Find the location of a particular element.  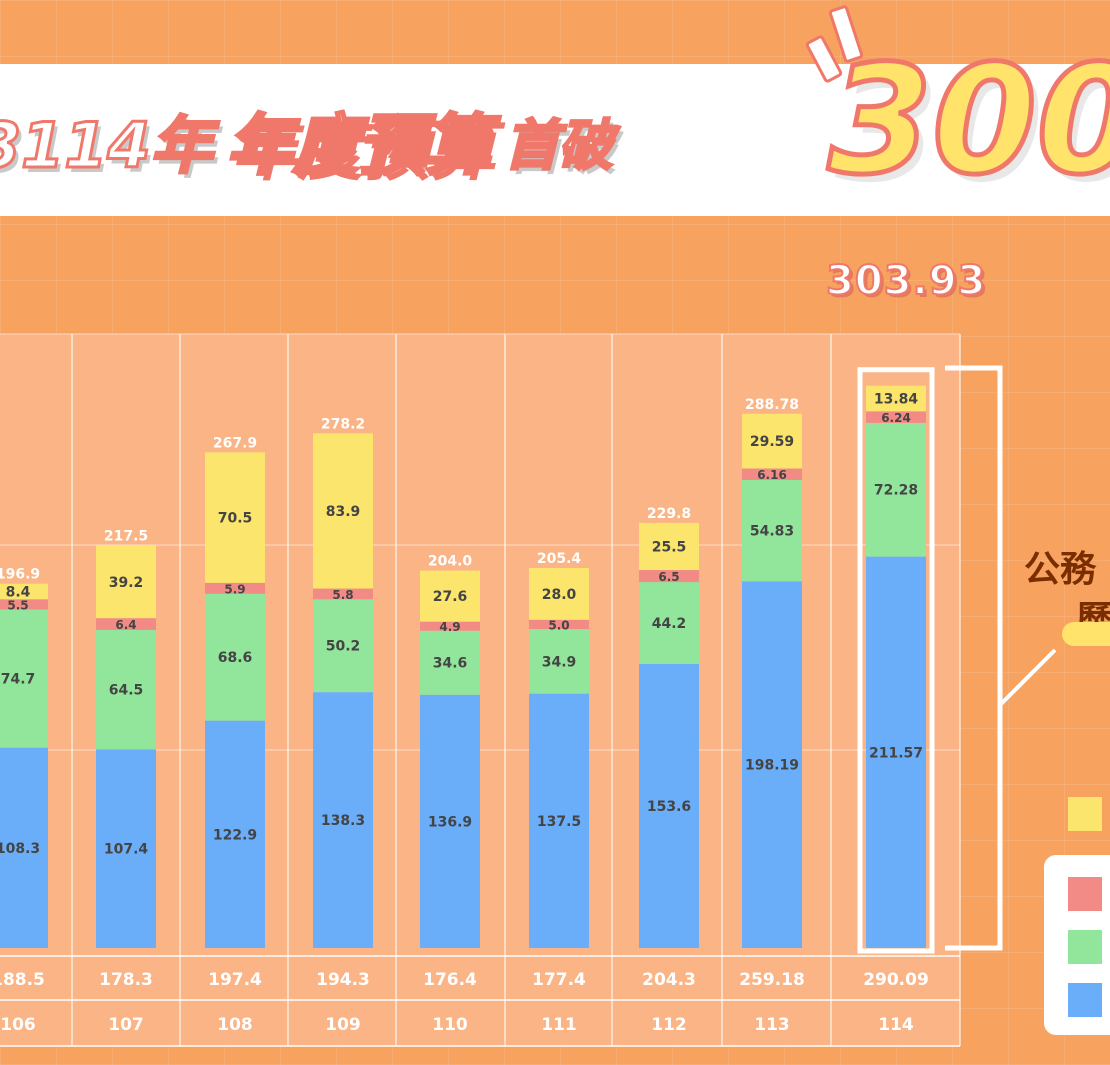

value-label-110-seg0: 136.9 is located at coordinates (450, 822).